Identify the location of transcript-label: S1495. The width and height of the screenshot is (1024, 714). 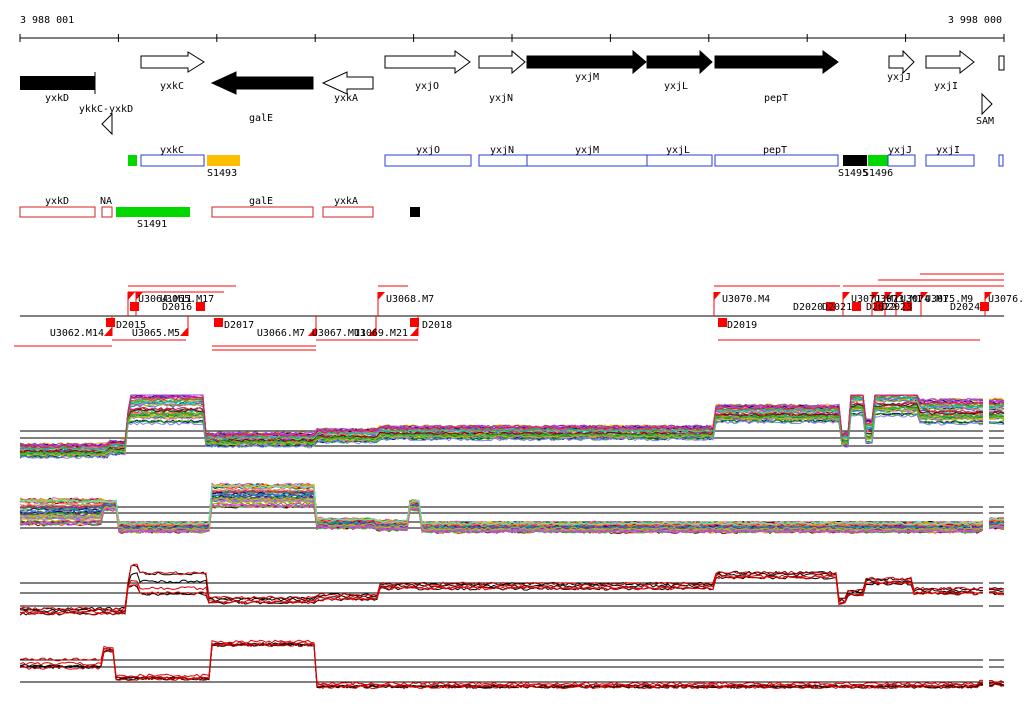
(853, 173).